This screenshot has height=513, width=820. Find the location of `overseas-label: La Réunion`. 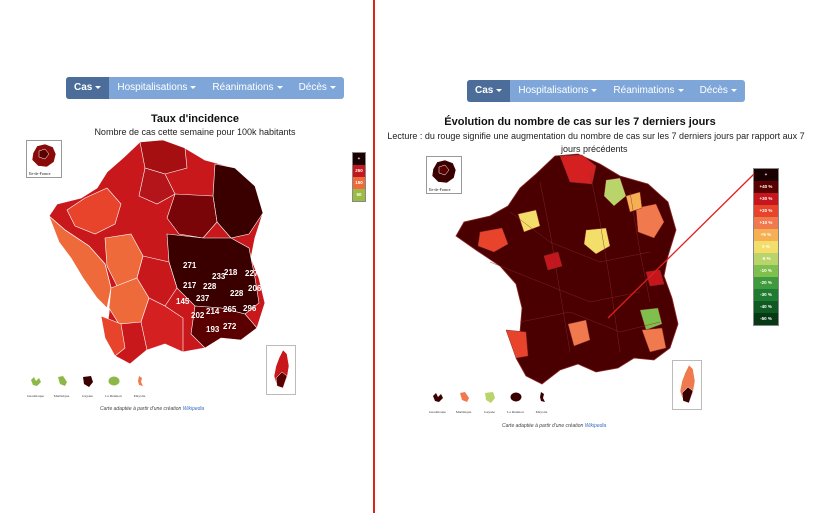

overseas-label: La Réunion is located at coordinates (515, 412).